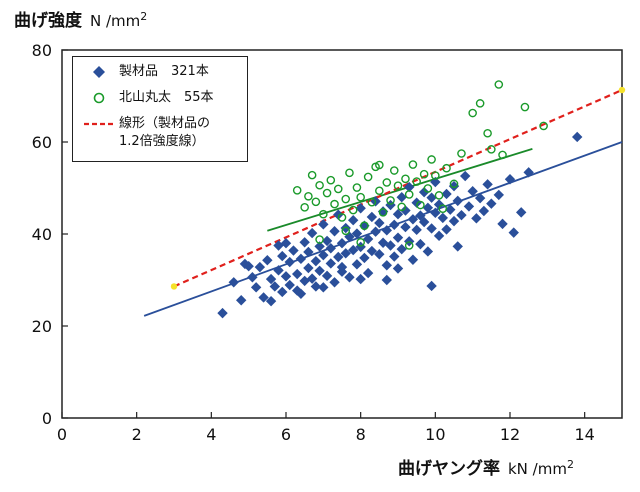  Describe the element at coordinates (42, 142) in the screenshot. I see `y-tick-label-3: 60` at that location.